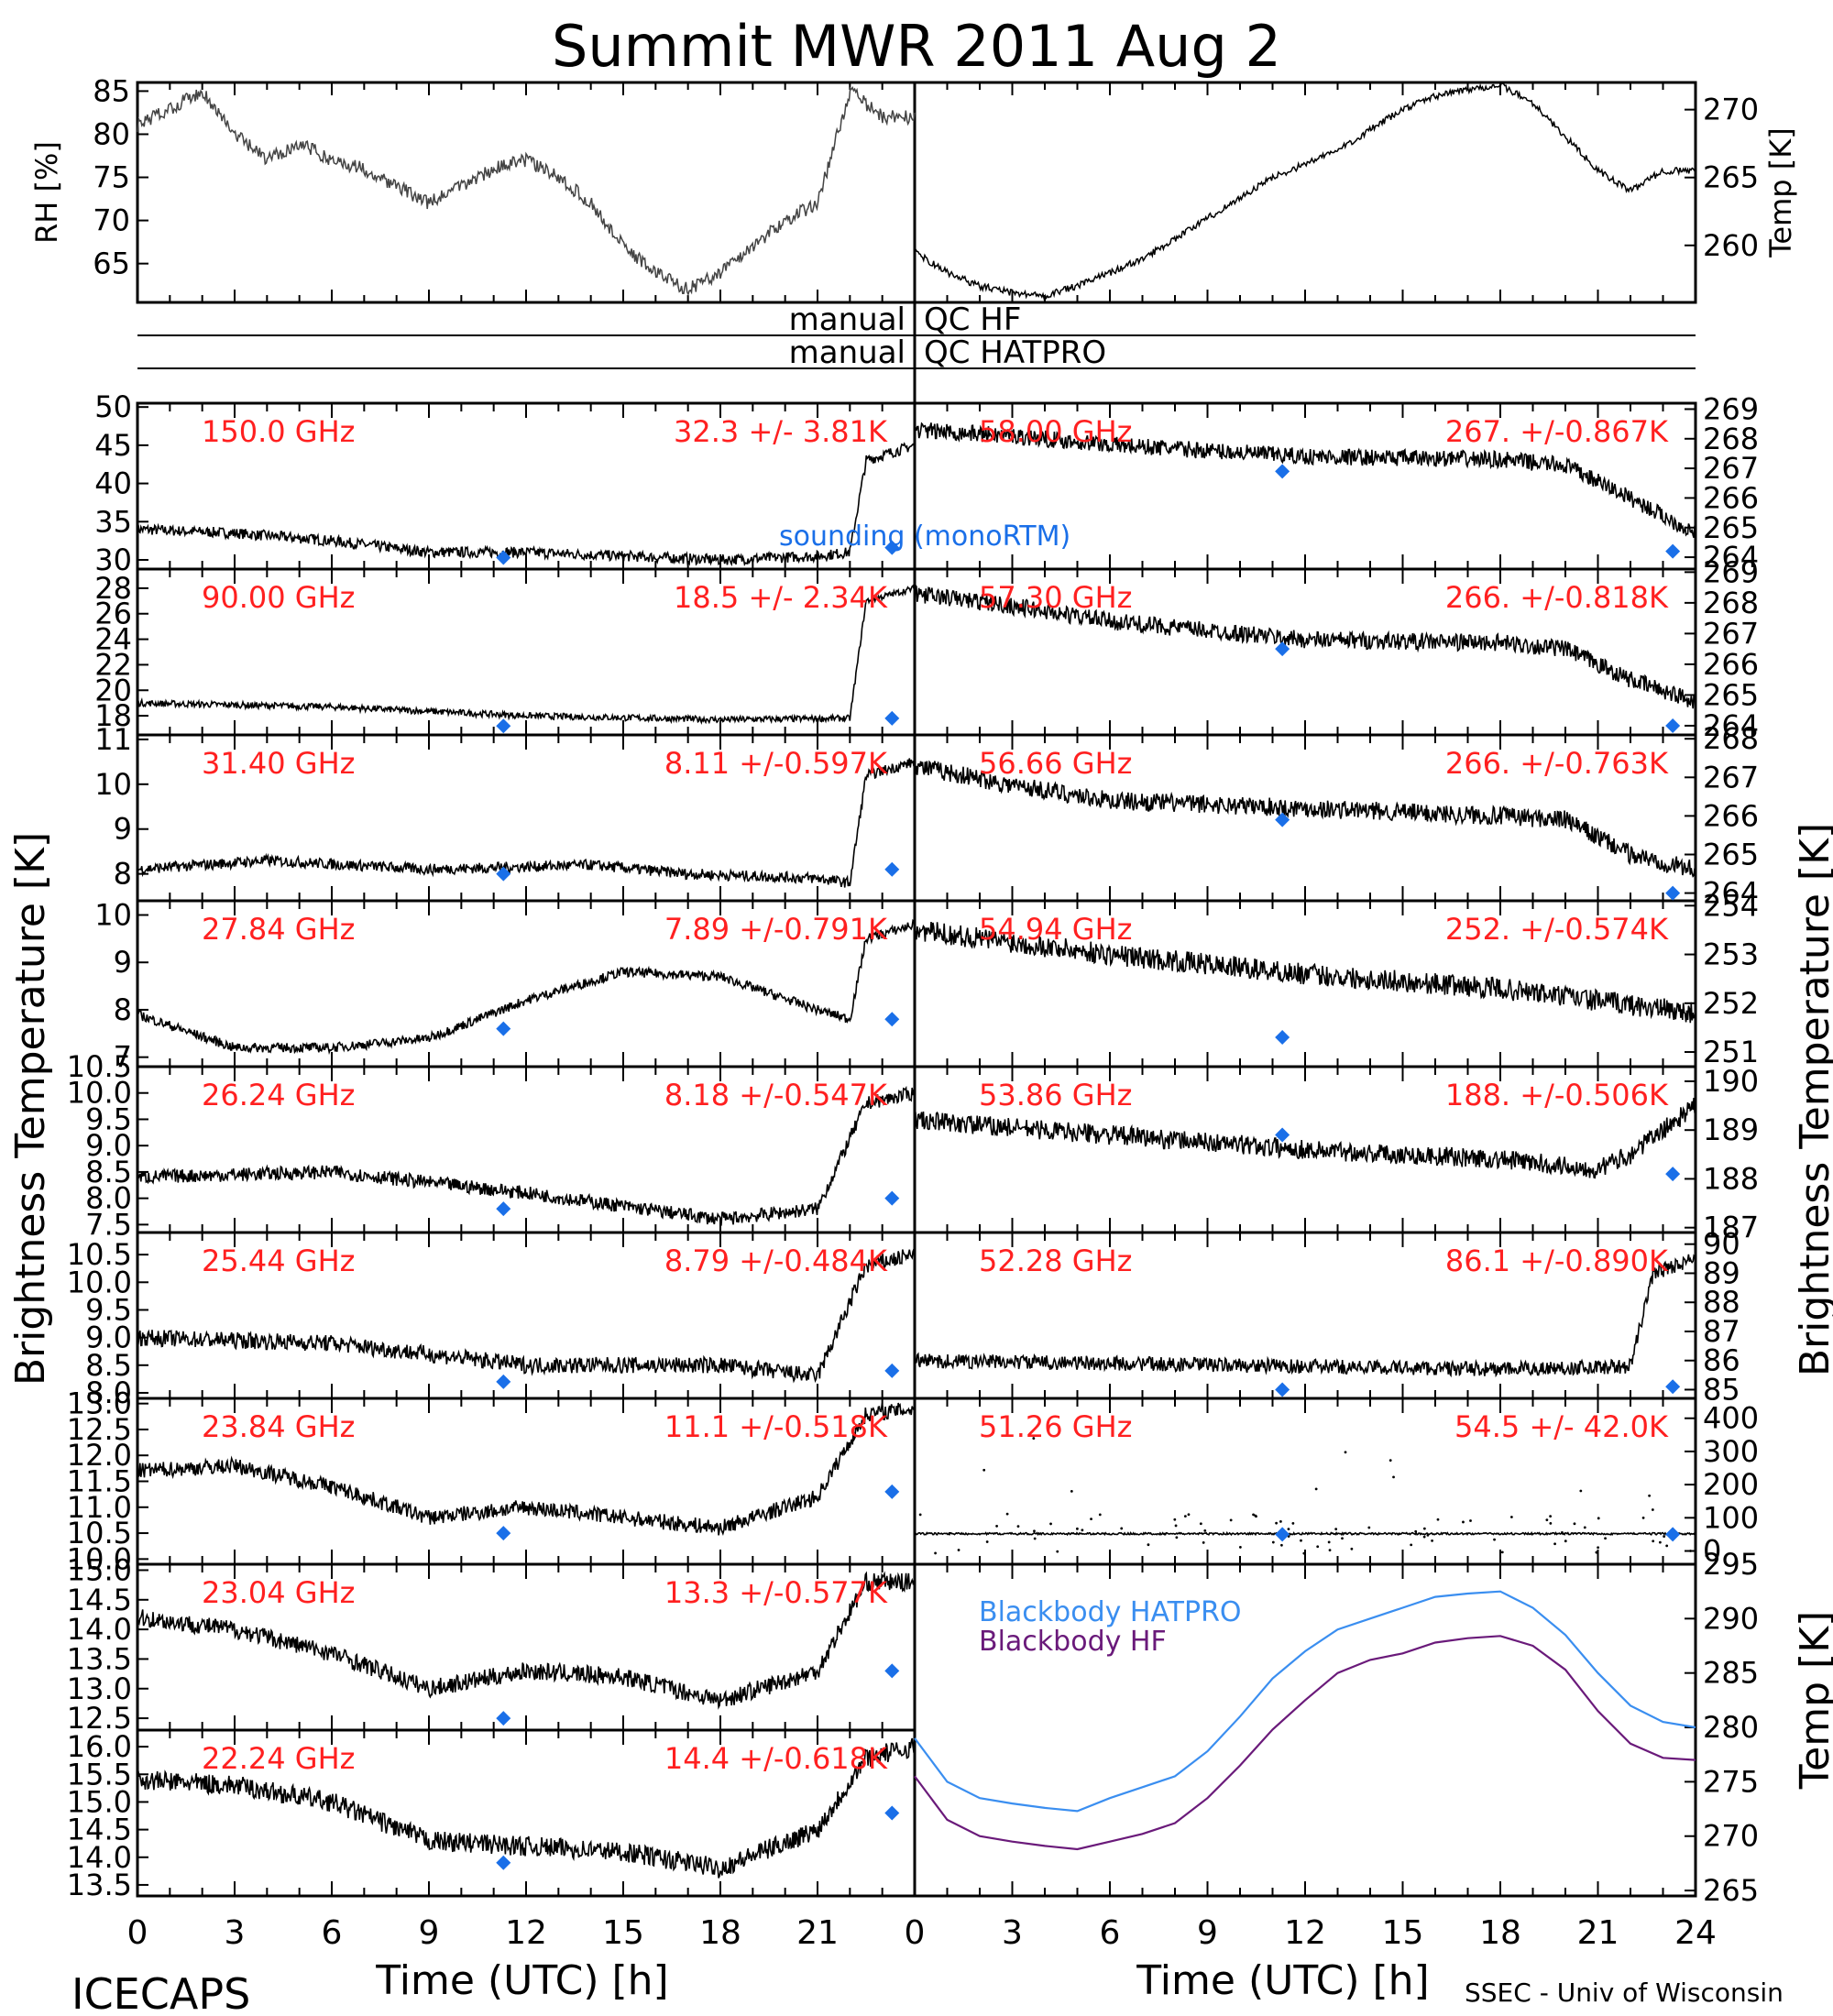 The height and width of the screenshot is (2016, 1833). I want to click on channel-label: 57.30 GHz, so click(1055, 597).